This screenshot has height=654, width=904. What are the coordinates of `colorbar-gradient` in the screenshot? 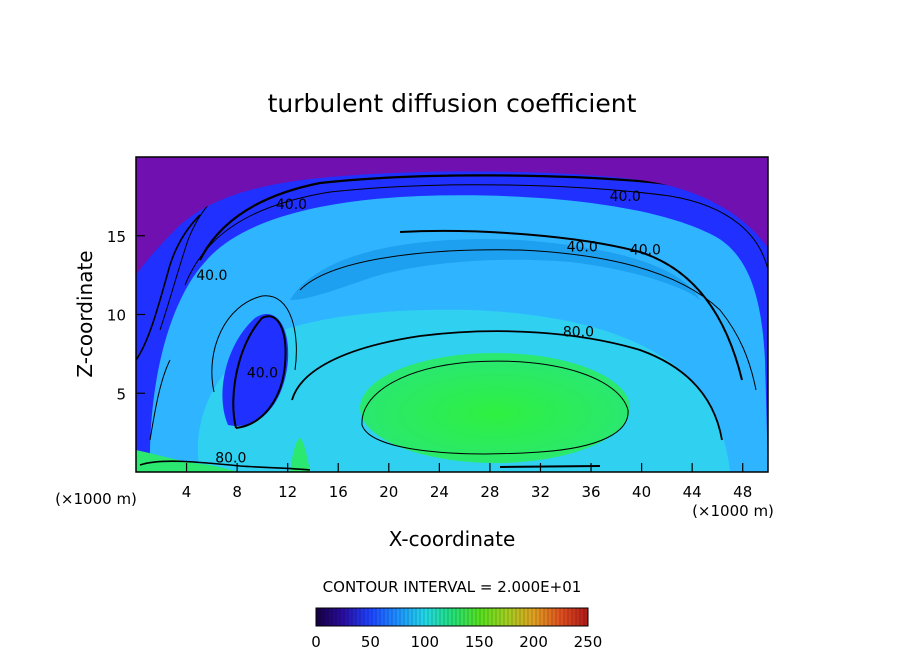 It's located at (452, 617).